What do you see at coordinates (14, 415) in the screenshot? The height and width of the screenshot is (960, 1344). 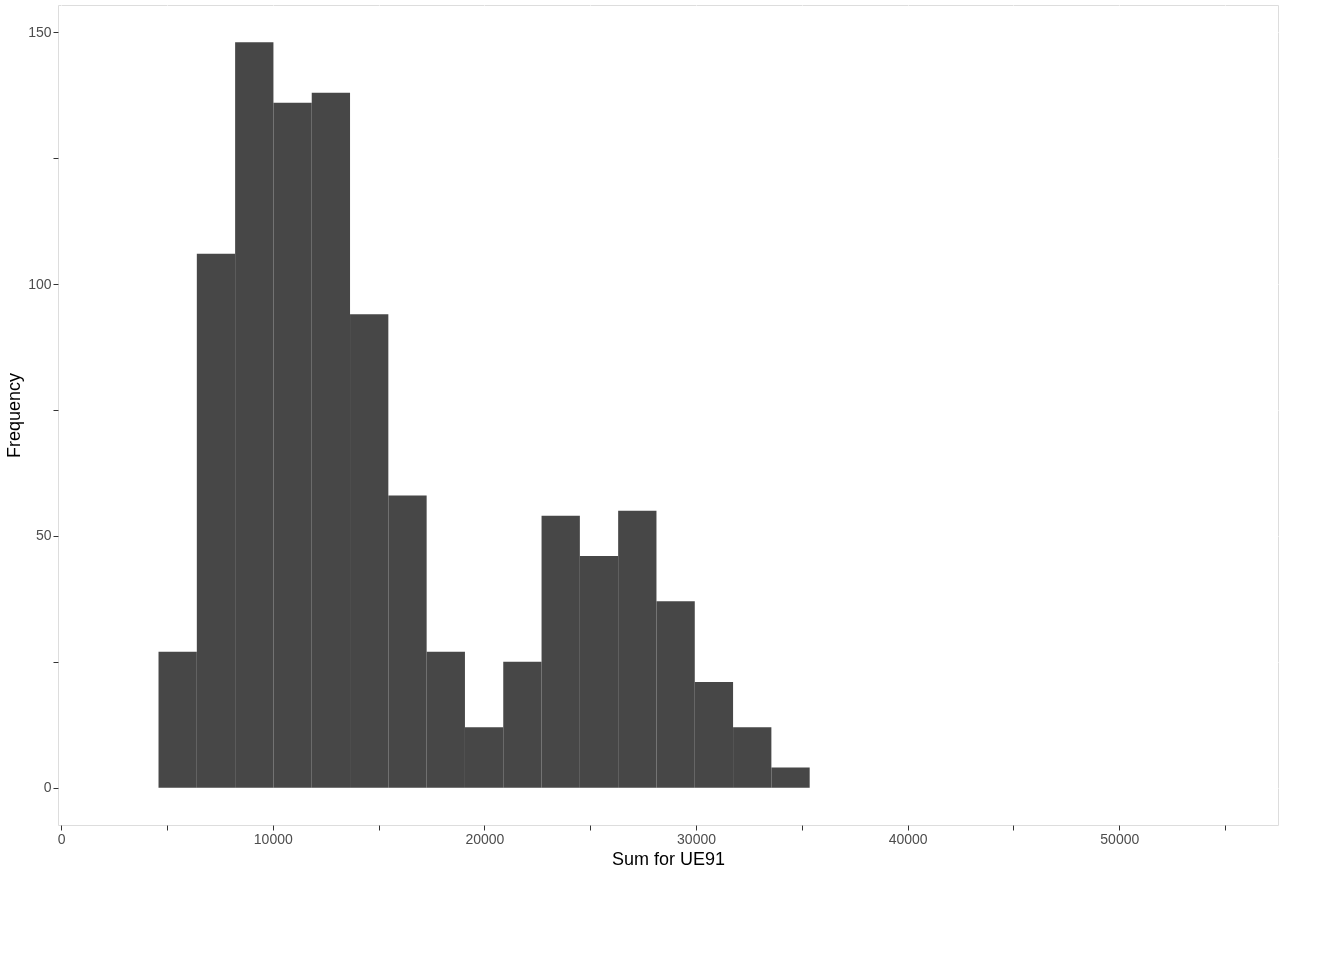 I see `y-axis-title: Frequency` at bounding box center [14, 415].